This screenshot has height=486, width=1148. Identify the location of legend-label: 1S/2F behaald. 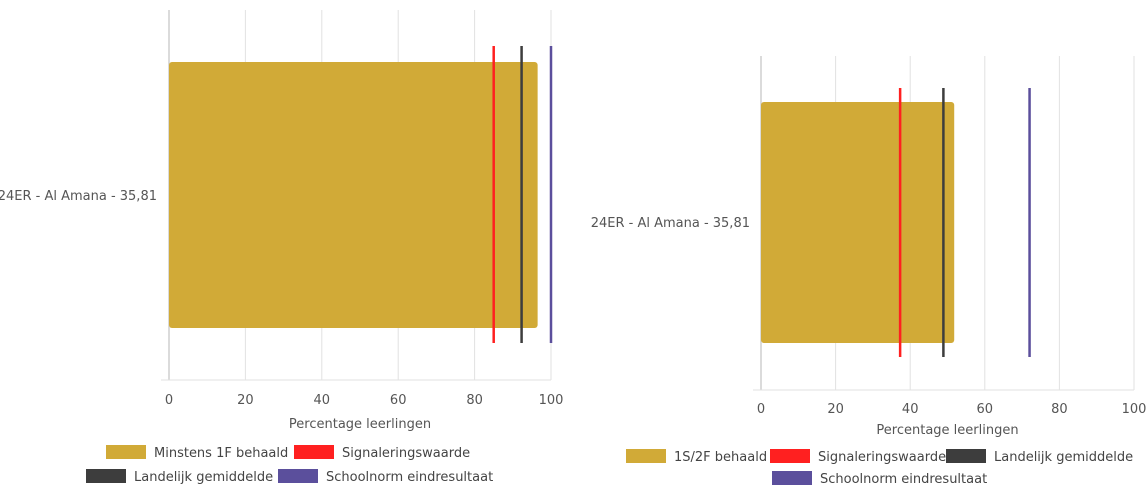
(720, 457).